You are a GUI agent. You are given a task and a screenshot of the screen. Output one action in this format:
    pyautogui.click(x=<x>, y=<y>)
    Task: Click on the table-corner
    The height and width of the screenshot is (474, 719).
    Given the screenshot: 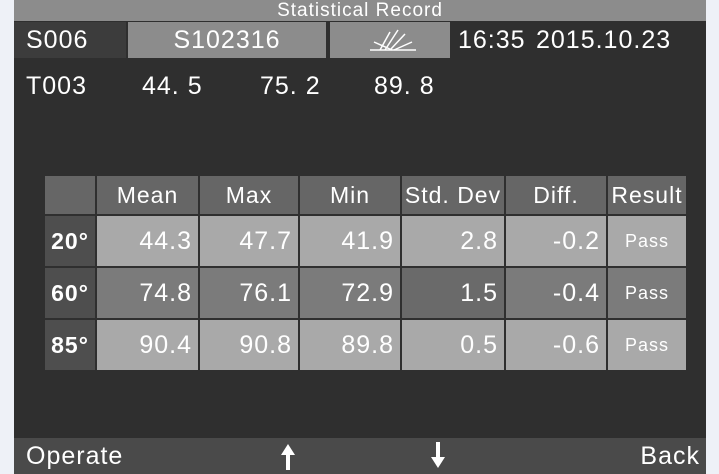 What is the action you would take?
    pyautogui.click(x=70, y=195)
    